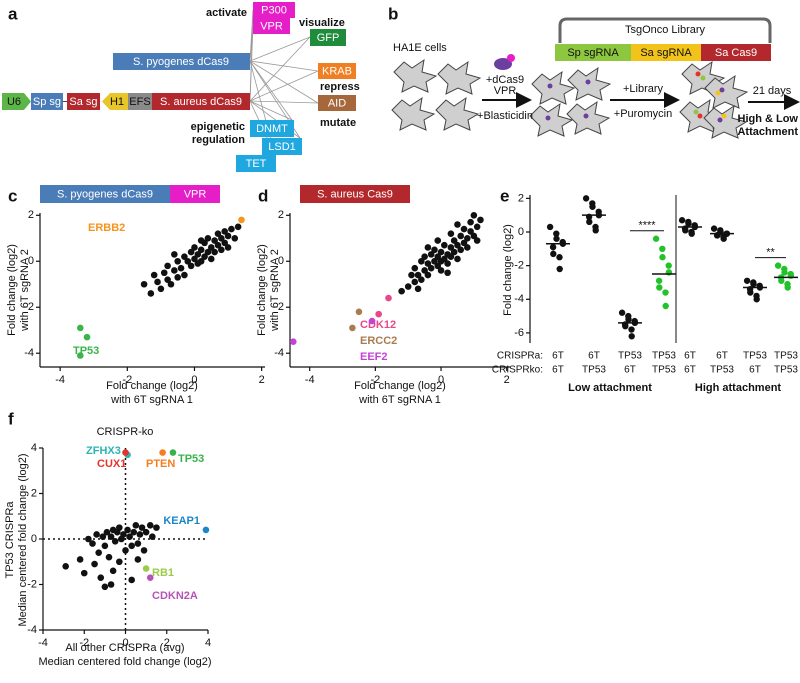 This screenshot has width=800, height=683. I want to click on y-axis-label: with 6T sgRNA 2, so click(25, 290).